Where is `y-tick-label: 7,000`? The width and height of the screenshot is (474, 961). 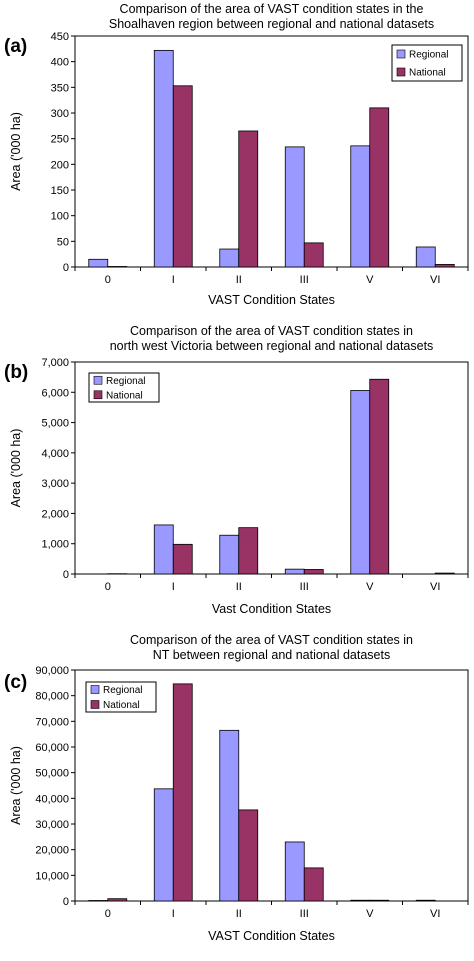
y-tick-label: 7,000 is located at coordinates (55, 363).